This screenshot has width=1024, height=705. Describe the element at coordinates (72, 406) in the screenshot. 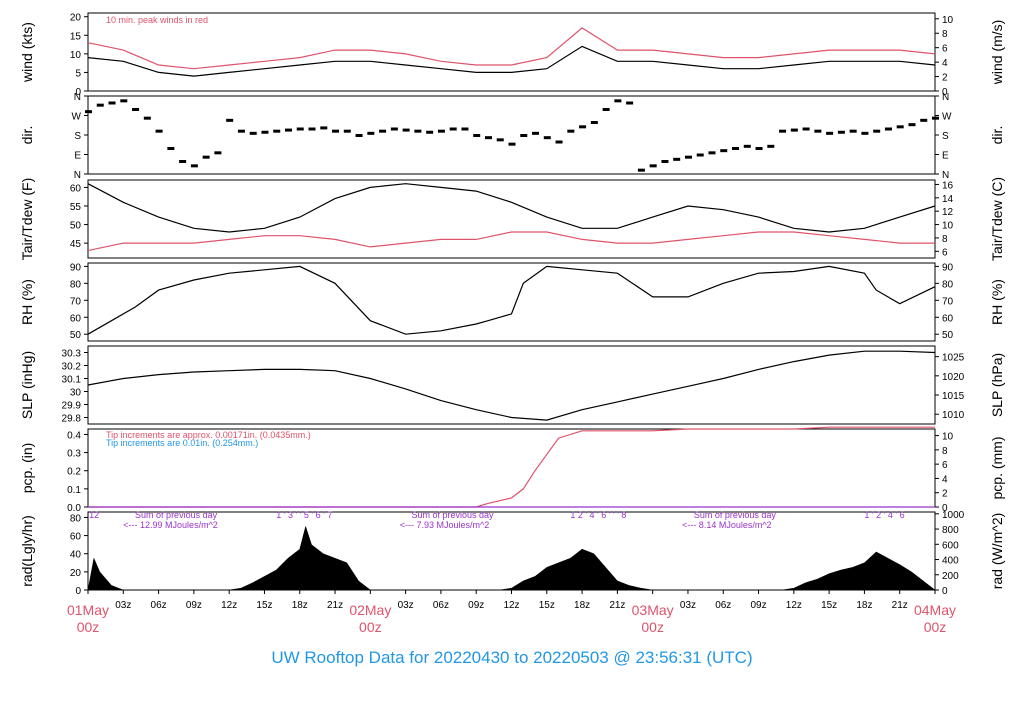

I see `slp-ytick-label-left: 29.9` at that location.